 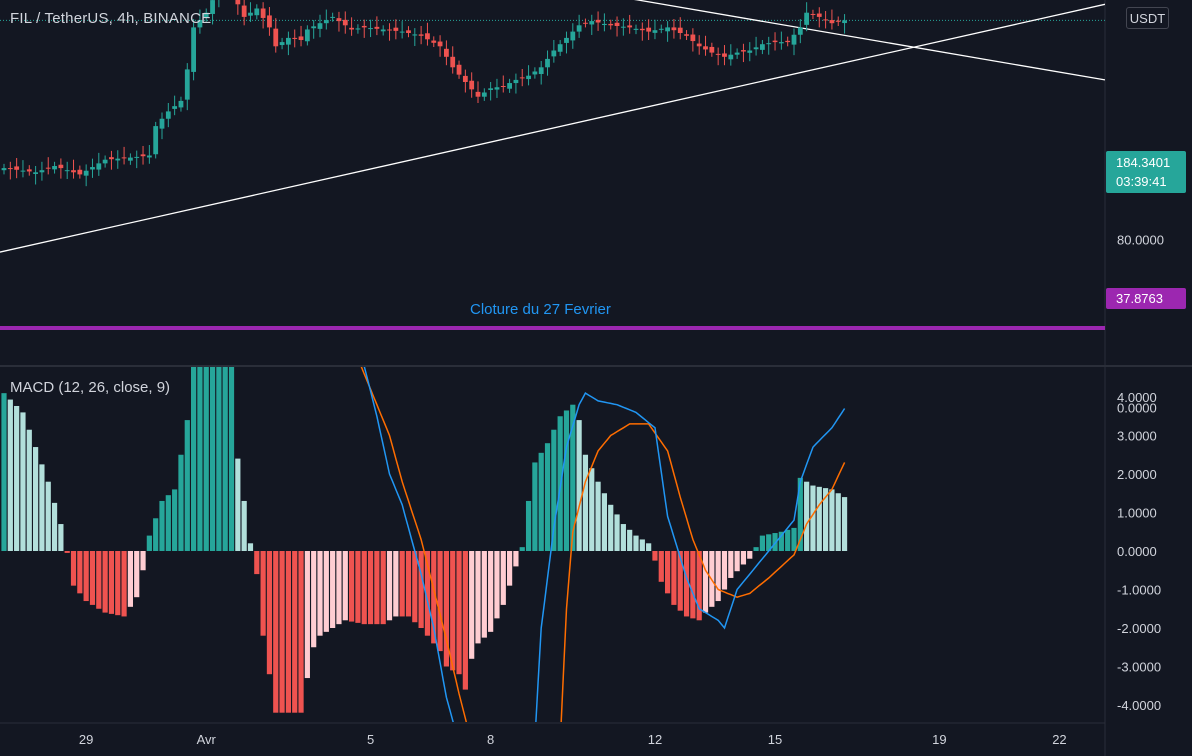 What do you see at coordinates (1143, 162) in the screenshot?
I see `last-price-value: 184.3401` at bounding box center [1143, 162].